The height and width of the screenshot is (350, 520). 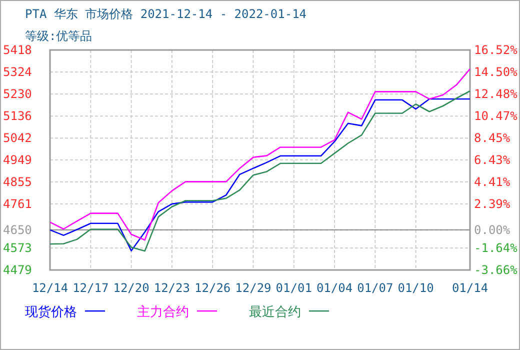 What do you see at coordinates (496, 94) in the screenshot?
I see `y2-tick-label: 12.48%` at bounding box center [496, 94].